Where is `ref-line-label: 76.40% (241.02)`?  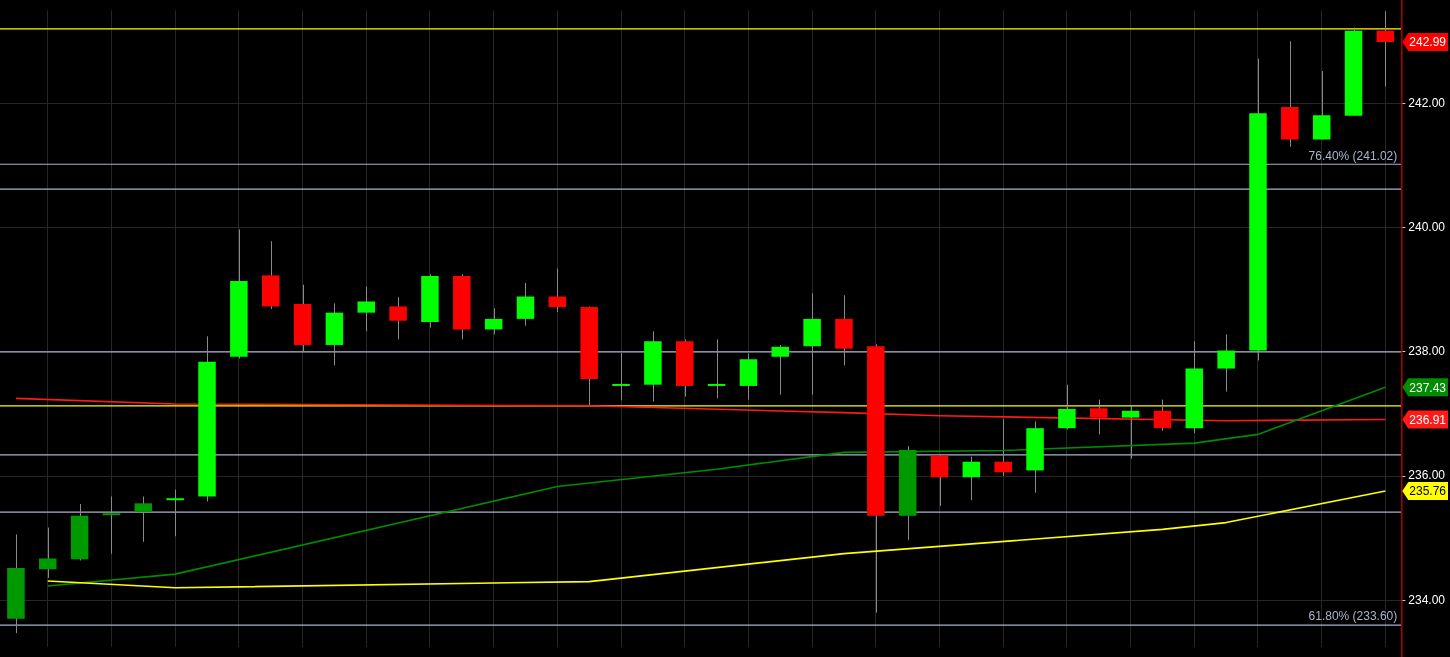 ref-line-label: 76.40% (241.02) is located at coordinates (1353, 155).